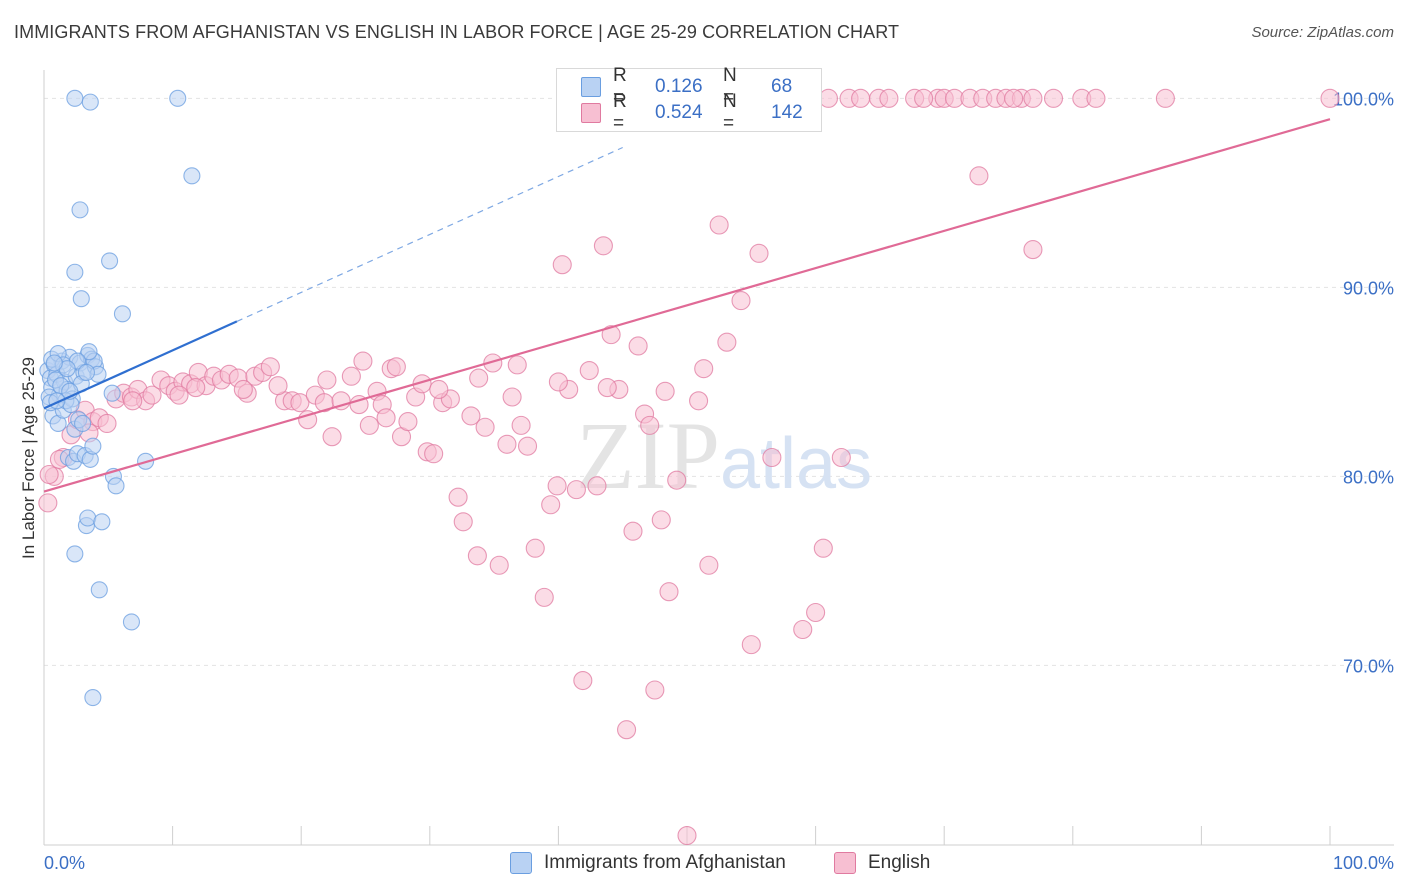  Describe the element at coordinates (28, 458) in the screenshot. I see `y-axis-label: In Labor Force | Age 25-29` at that location.